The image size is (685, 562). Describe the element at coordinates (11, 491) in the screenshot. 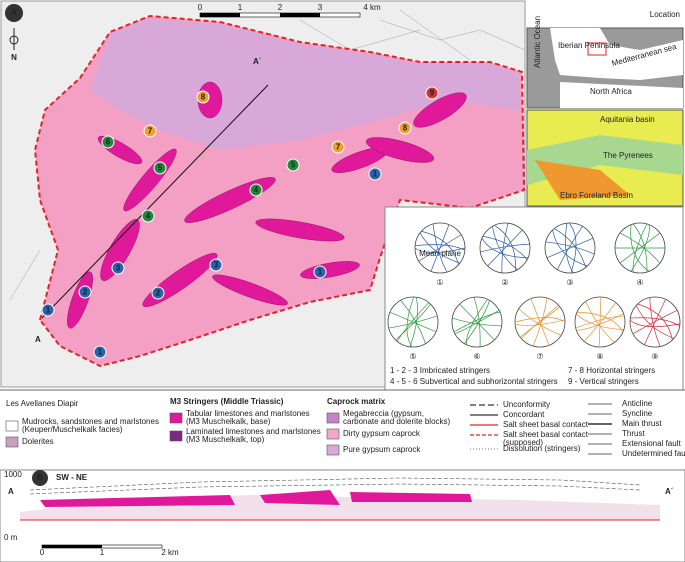

I see `section-end: A` at that location.